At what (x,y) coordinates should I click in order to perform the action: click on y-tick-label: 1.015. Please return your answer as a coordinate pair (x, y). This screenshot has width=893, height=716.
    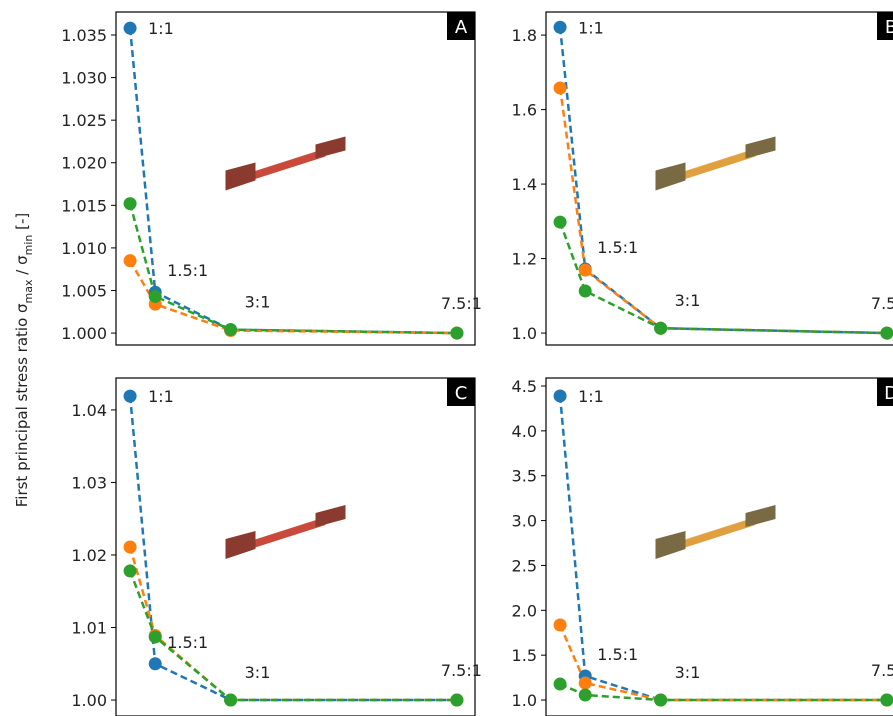
    Looking at the image, I should click on (84, 205).